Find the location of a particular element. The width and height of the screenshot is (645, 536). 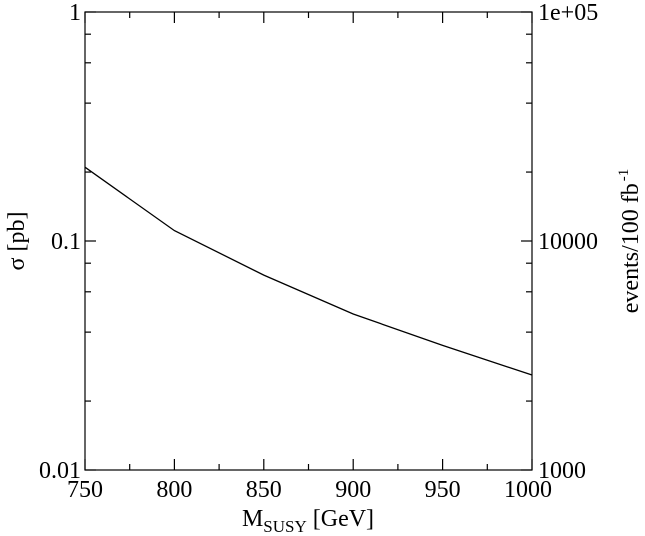

y-left-tick-label: 0.1 is located at coordinates (66, 242).